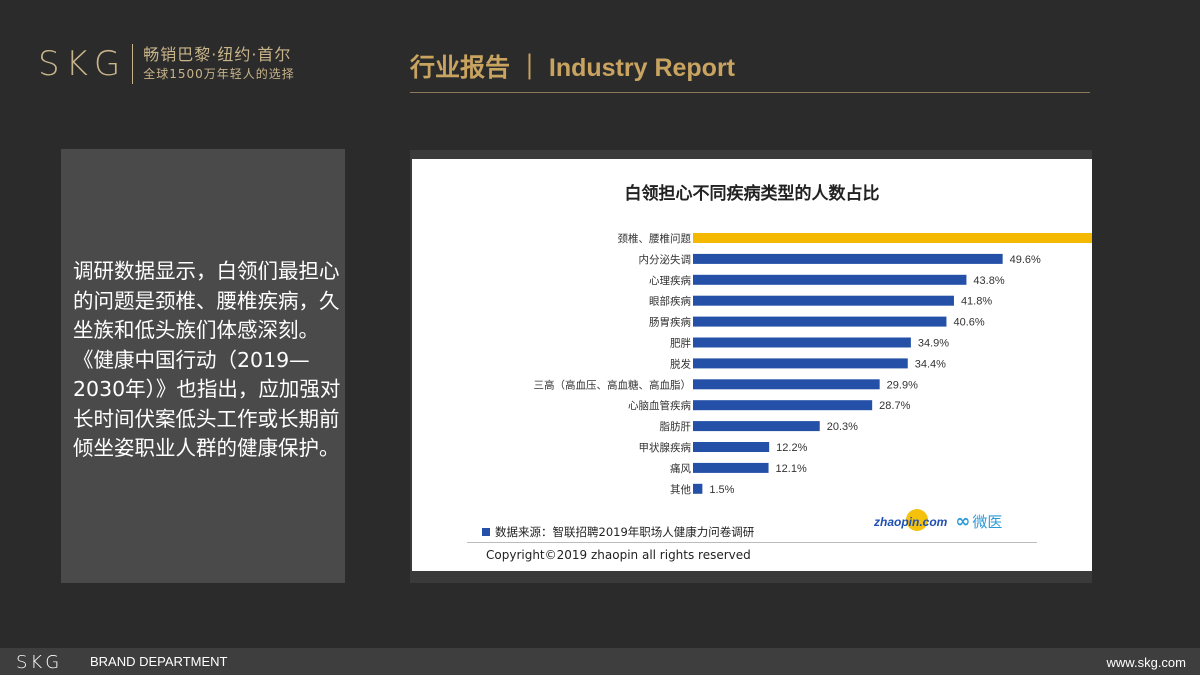  Describe the element at coordinates (219, 74) in the screenshot. I see `tagline-secondary: 全球1500万年轻人的选择` at that location.